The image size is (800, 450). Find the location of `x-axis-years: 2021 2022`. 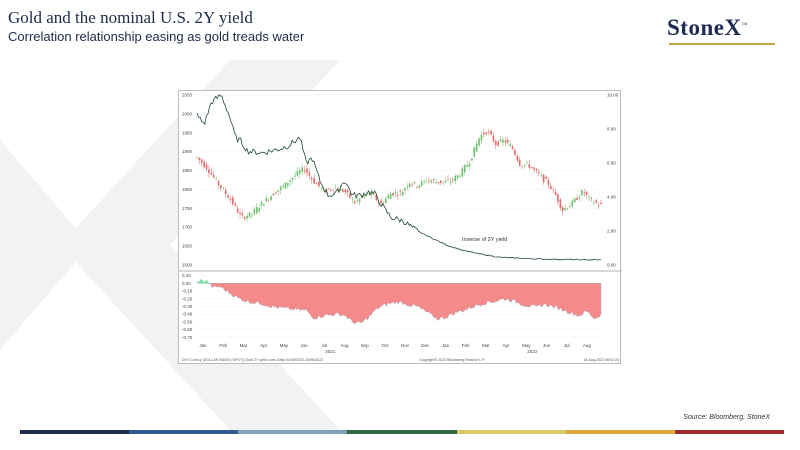

x-axis-years: 2021 2022 is located at coordinates (431, 351).